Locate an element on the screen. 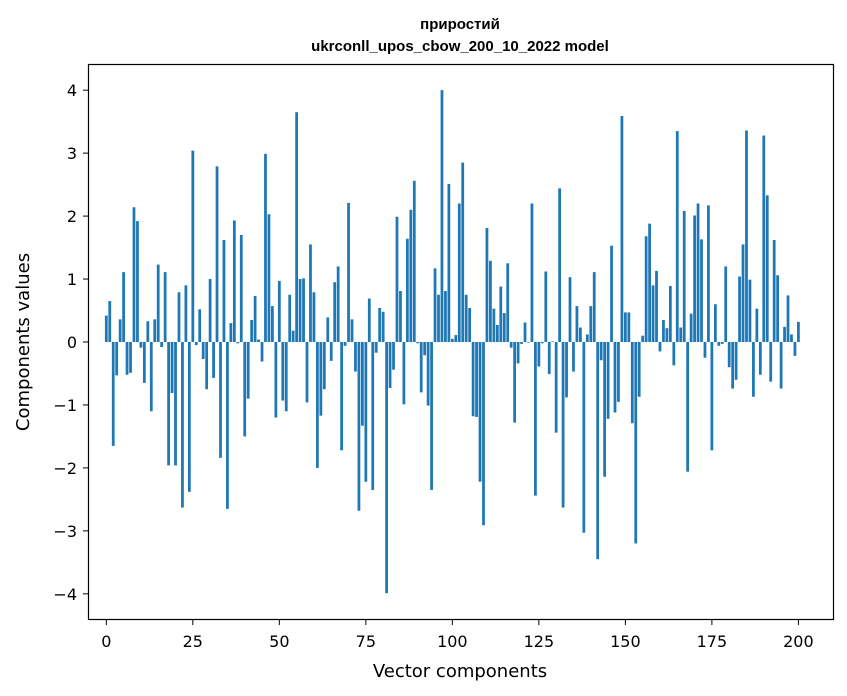 This screenshot has height=696, width=847. y-tick-label: 2 is located at coordinates (72, 216).